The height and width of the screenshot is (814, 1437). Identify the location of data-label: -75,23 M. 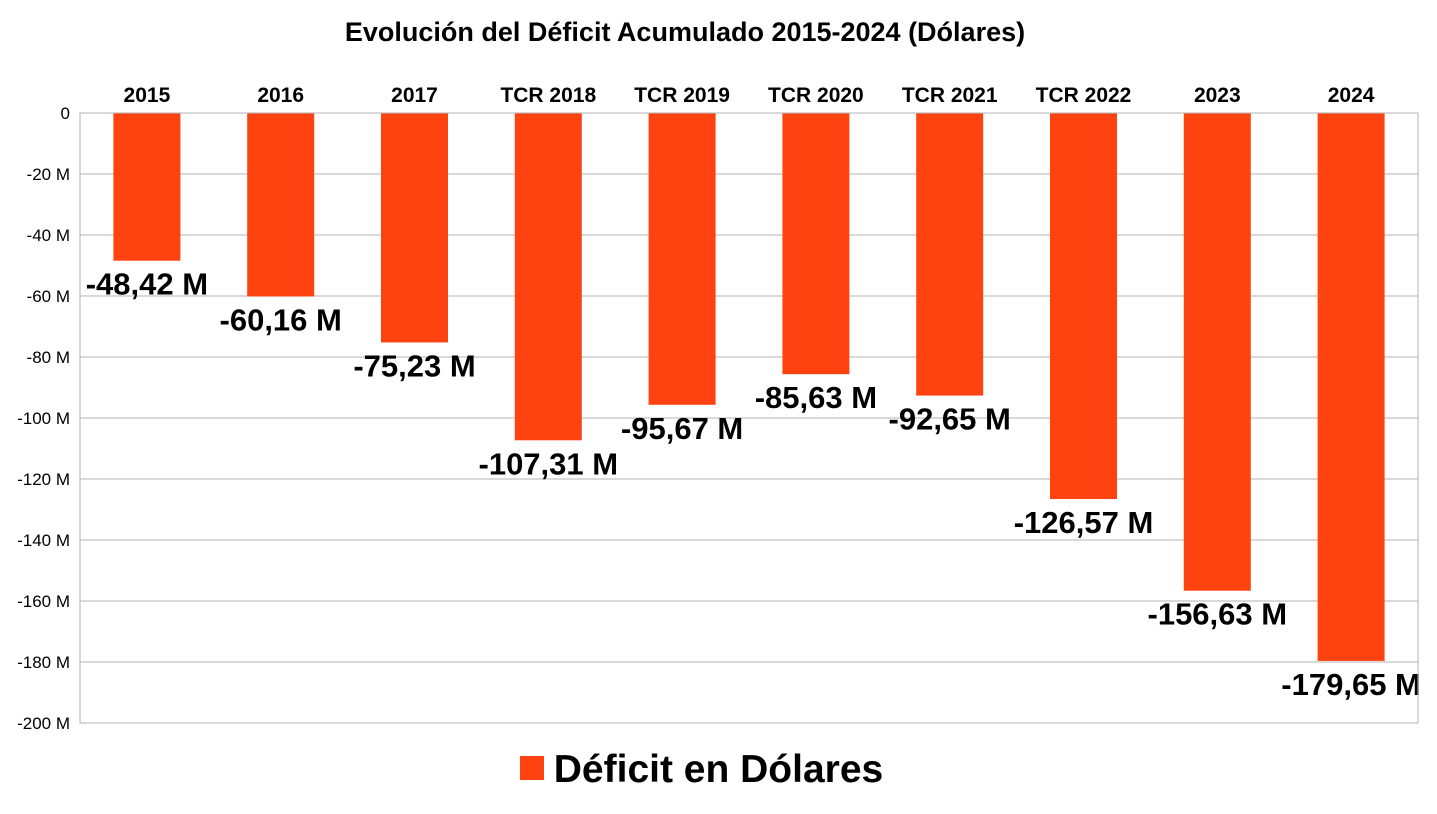
(414, 365).